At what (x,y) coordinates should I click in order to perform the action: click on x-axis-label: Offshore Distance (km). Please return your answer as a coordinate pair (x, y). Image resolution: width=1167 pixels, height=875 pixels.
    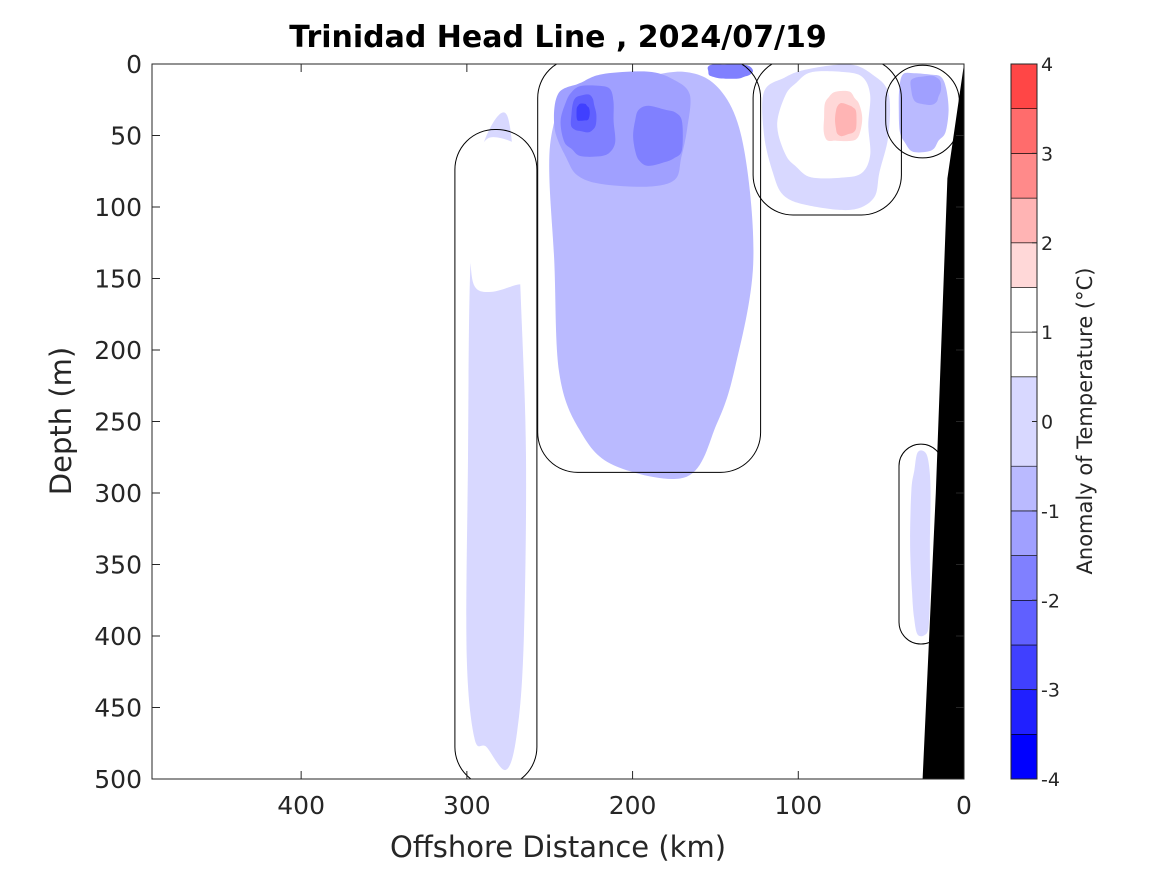
    Looking at the image, I should click on (558, 847).